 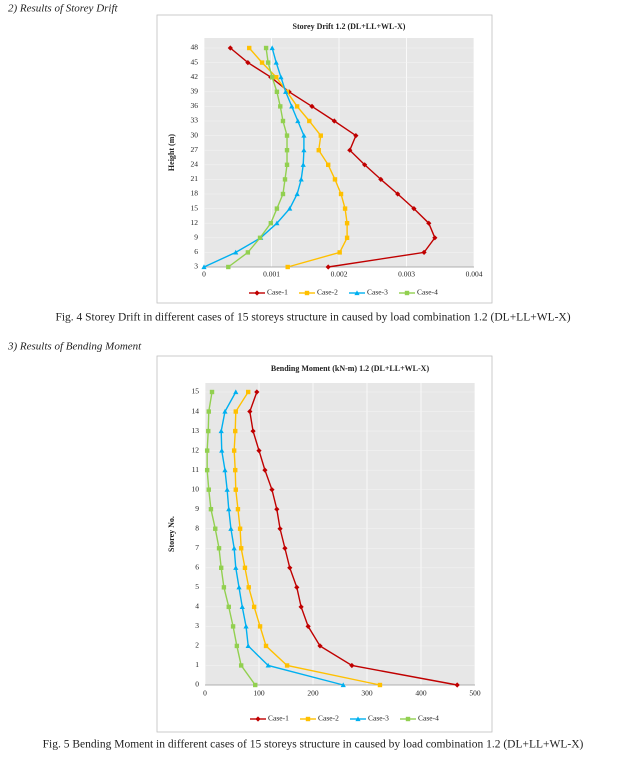 I want to click on x-tick-label: 0.003, so click(x=406, y=274).